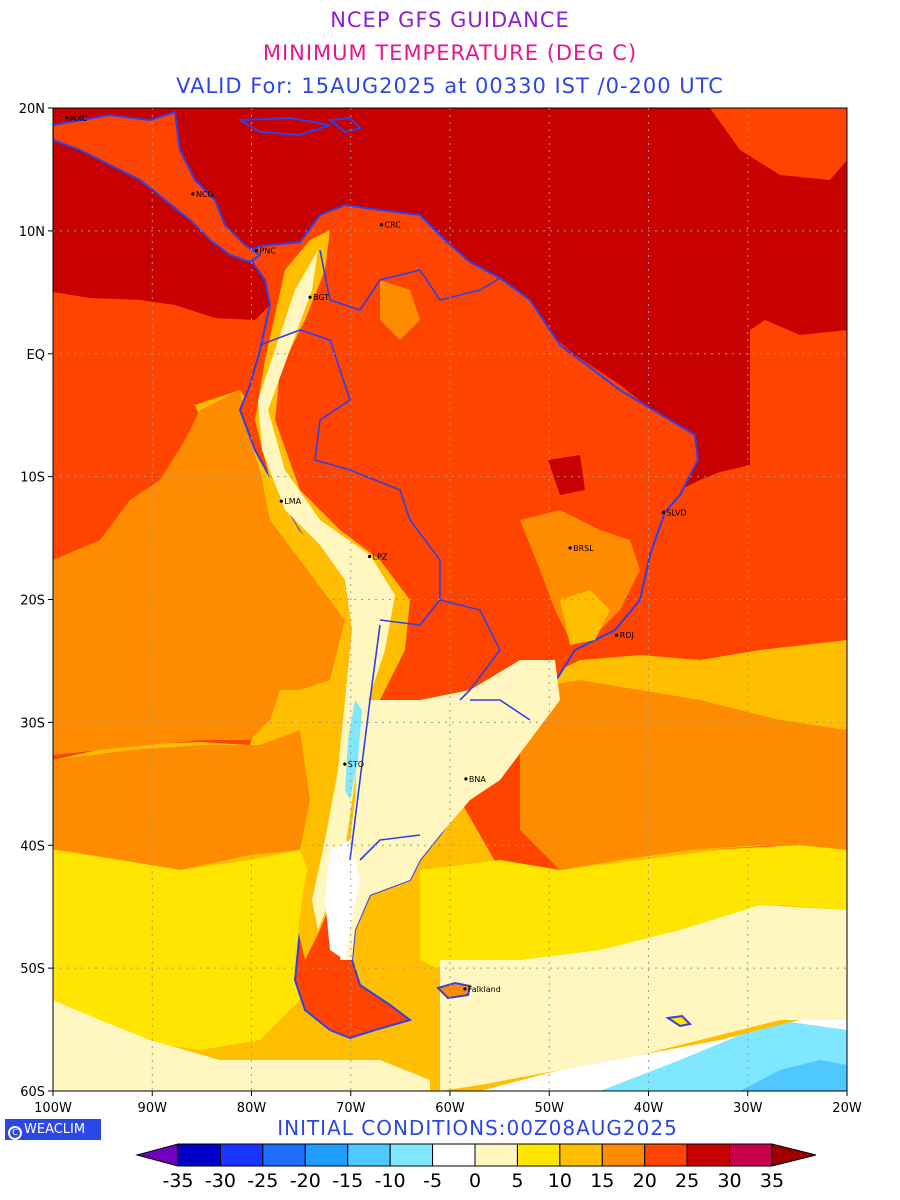 This screenshot has width=900, height=1200. Describe the element at coordinates (580, 575) in the screenshot. I see `brazil-highland-patch` at that location.